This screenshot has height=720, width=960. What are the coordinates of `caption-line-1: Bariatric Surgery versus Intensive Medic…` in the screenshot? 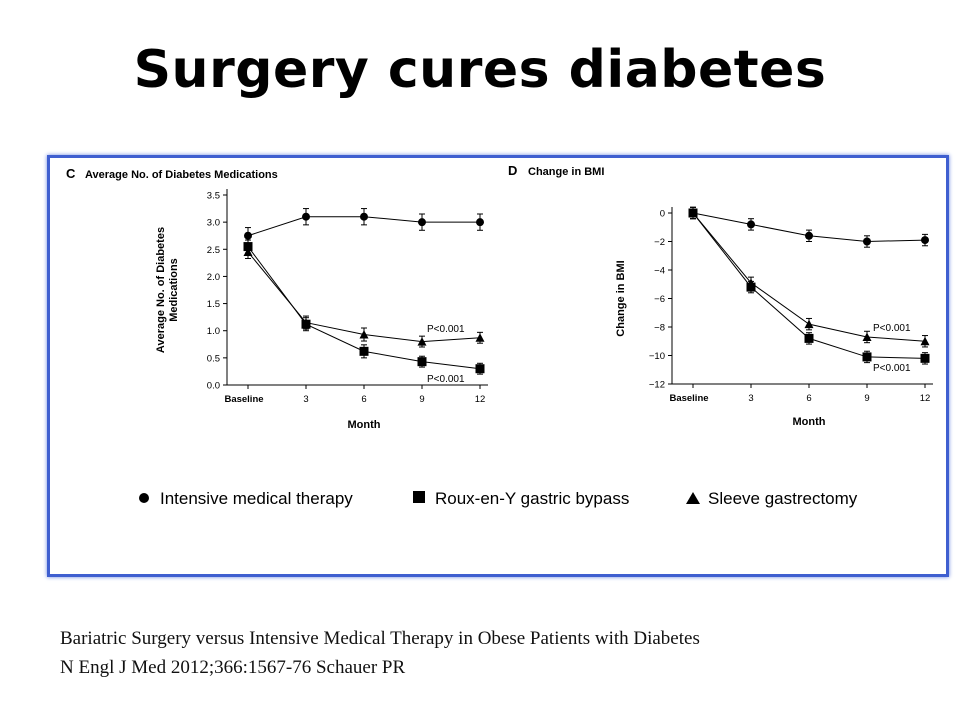 It's located at (380, 638).